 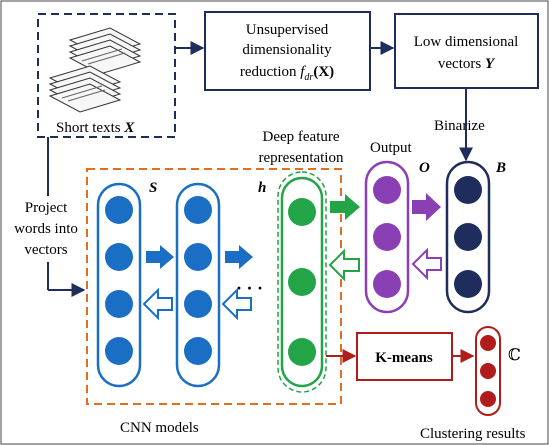 What do you see at coordinates (345, 207) in the screenshot?
I see `green-forward-arrow` at bounding box center [345, 207].